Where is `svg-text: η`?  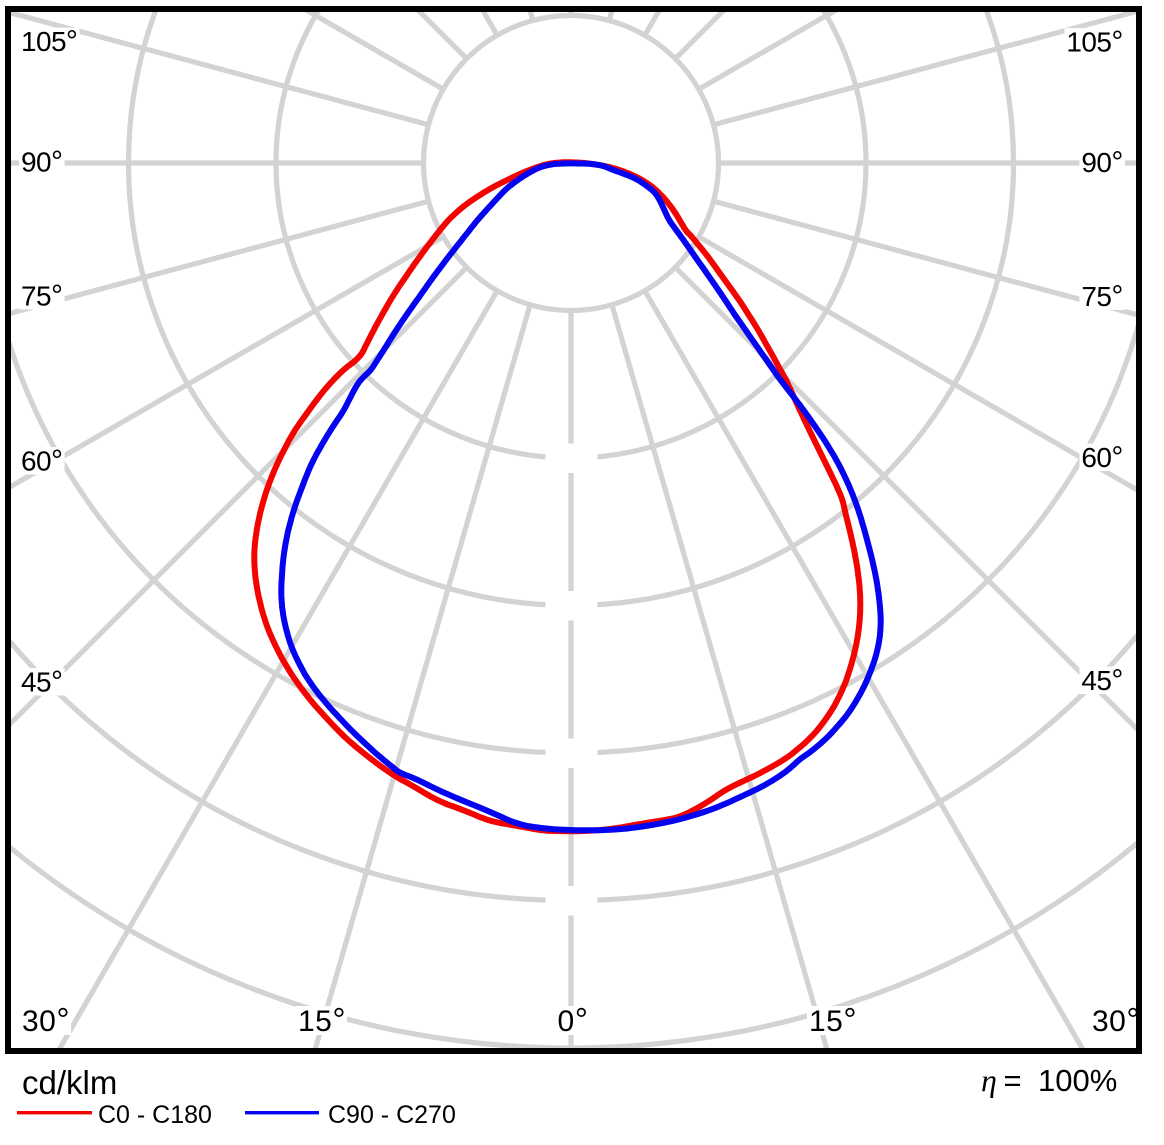 svg-text: η is located at coordinates (989, 1080).